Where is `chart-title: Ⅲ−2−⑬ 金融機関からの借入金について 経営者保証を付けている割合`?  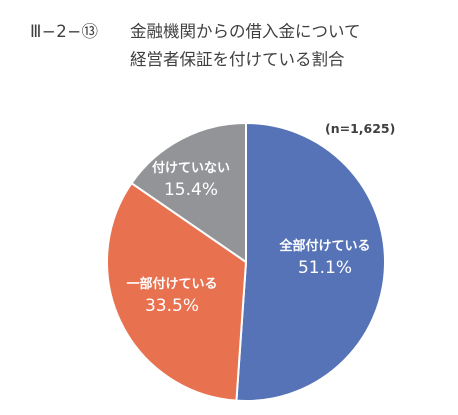
chart-title: Ⅲ−2−⑬ 金融機関からの借入金について 経営者保証を付けている割合 is located at coordinates (195, 46).